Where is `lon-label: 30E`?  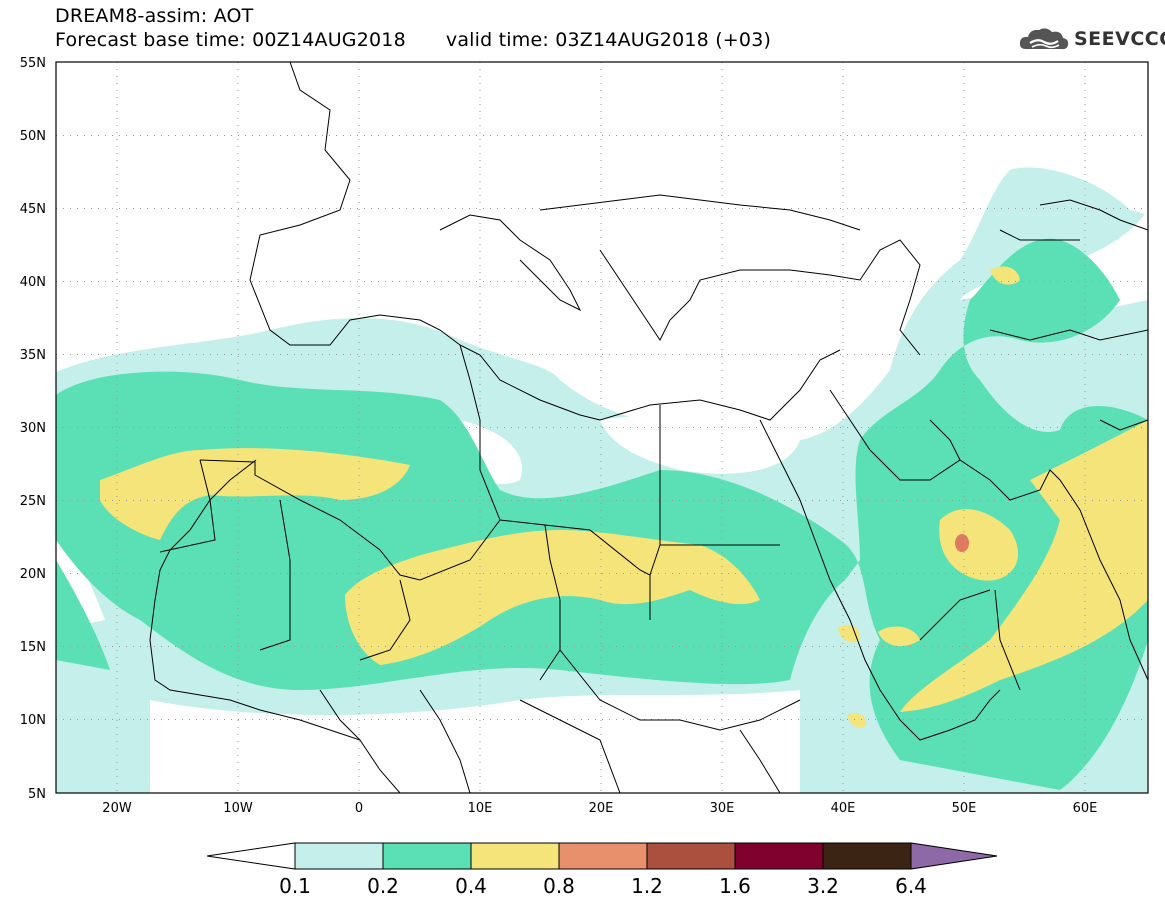 lon-label: 30E is located at coordinates (722, 808).